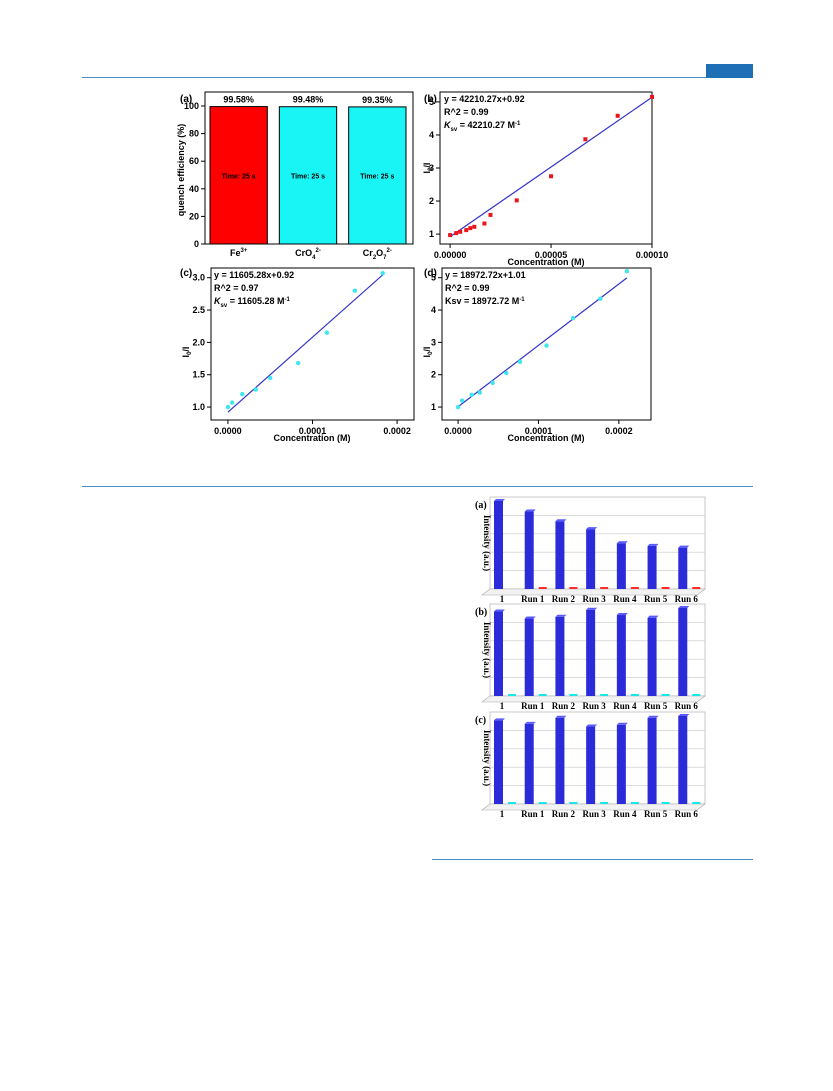 Image resolution: width=833 pixels, height=1091 pixels. I want to click on x-tick-label: CrO42-, so click(308, 254).